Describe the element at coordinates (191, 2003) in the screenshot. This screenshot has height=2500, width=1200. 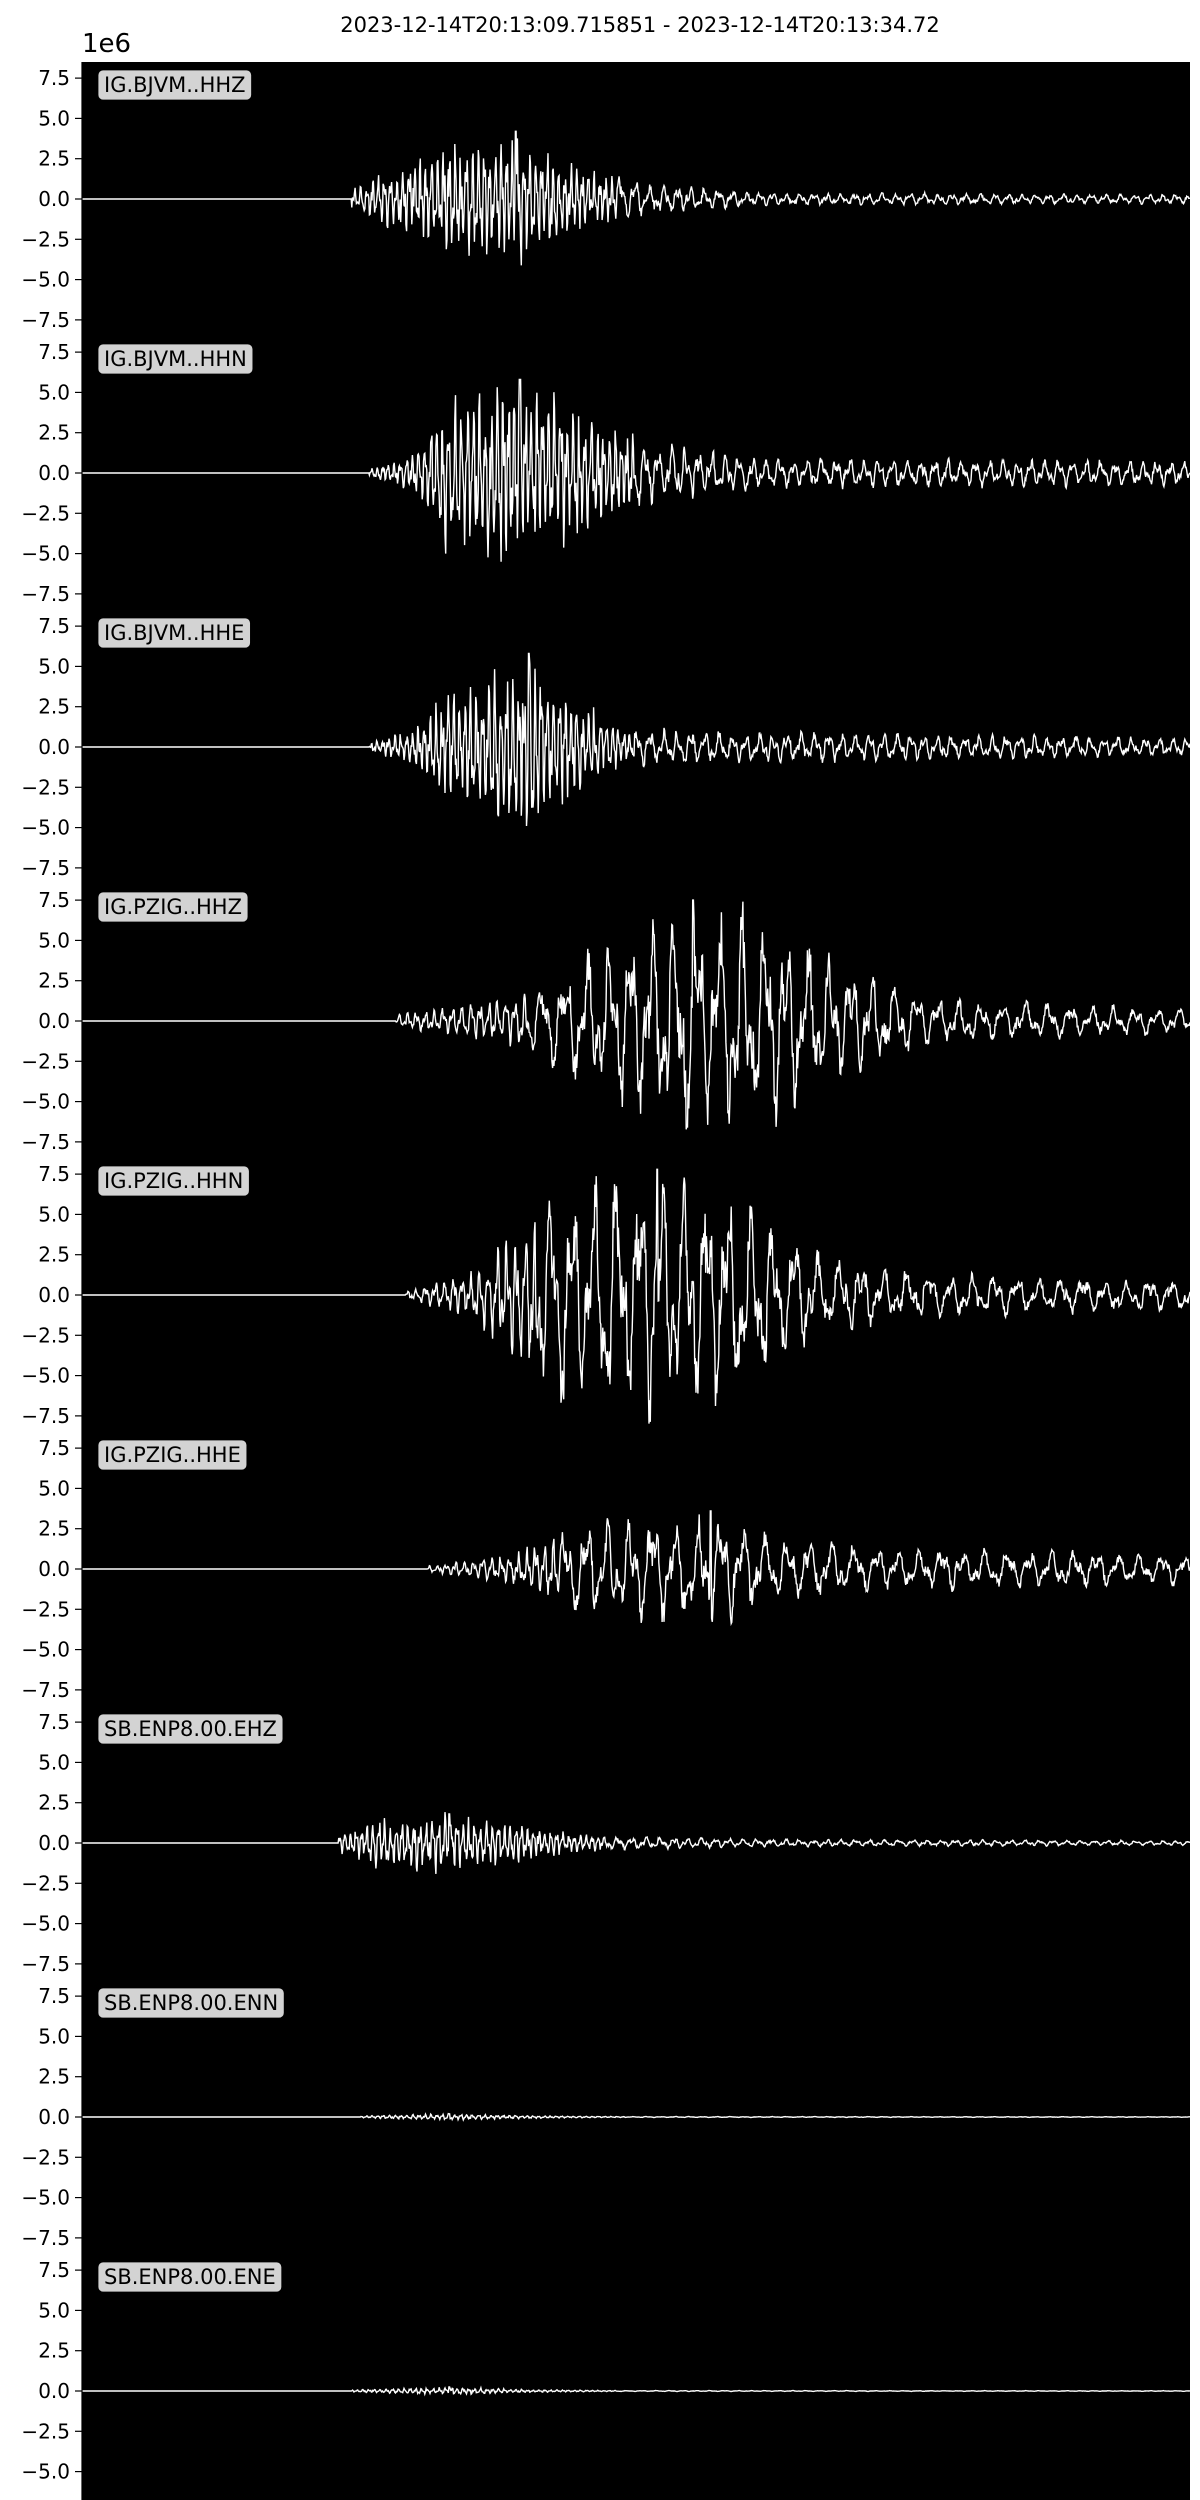
I see `trace-label: SB.ENP8.00.ENN` at that location.